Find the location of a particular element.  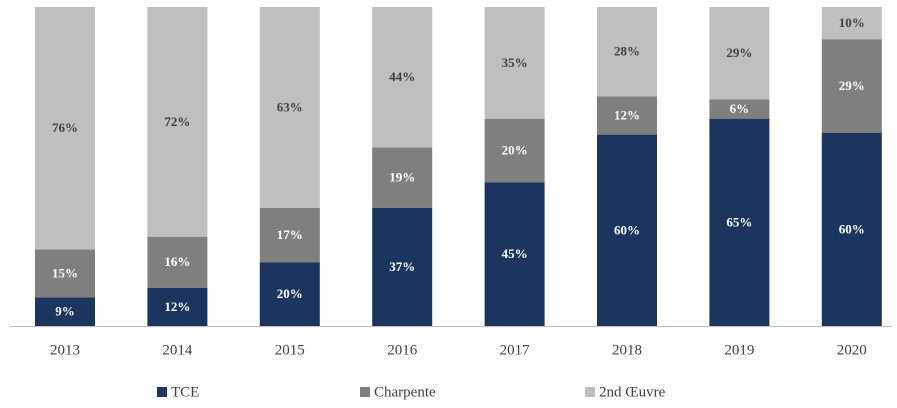

value-label: 65% is located at coordinates (739, 221).